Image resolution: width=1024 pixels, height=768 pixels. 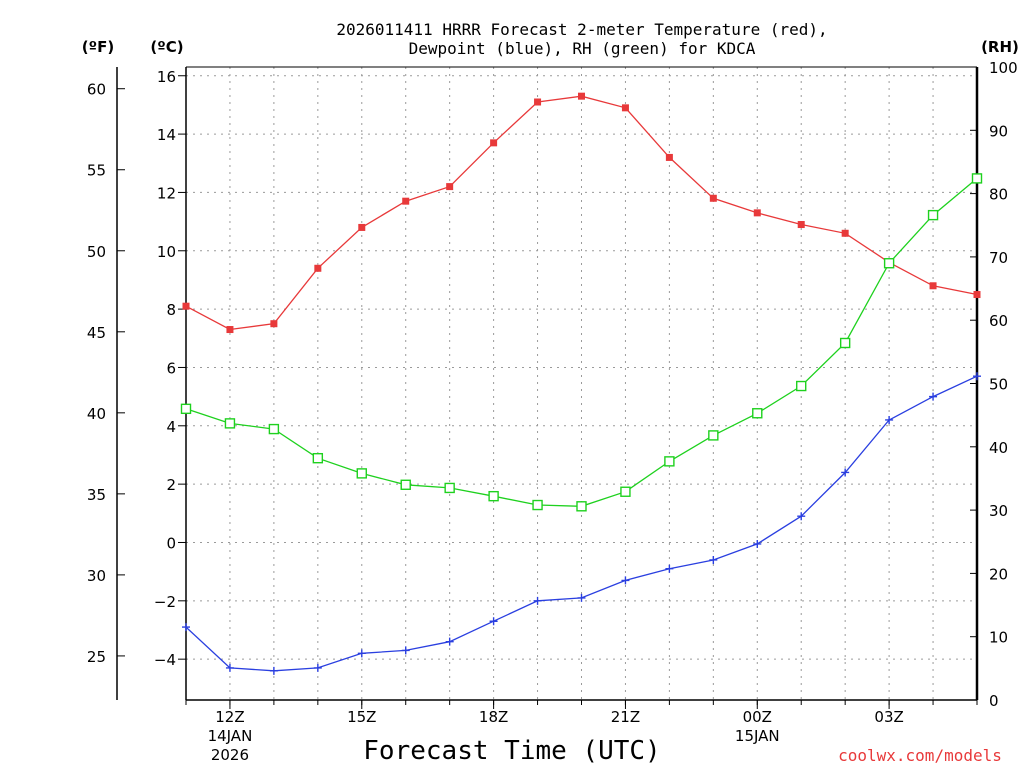 I want to click on rh-tick-label: 40, so click(x=998, y=448).